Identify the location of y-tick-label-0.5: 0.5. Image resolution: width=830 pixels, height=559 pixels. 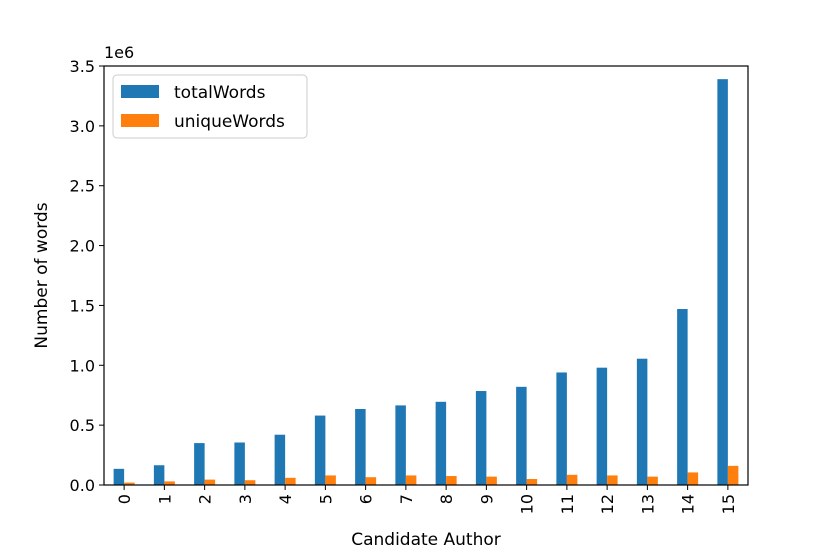
(82, 425).